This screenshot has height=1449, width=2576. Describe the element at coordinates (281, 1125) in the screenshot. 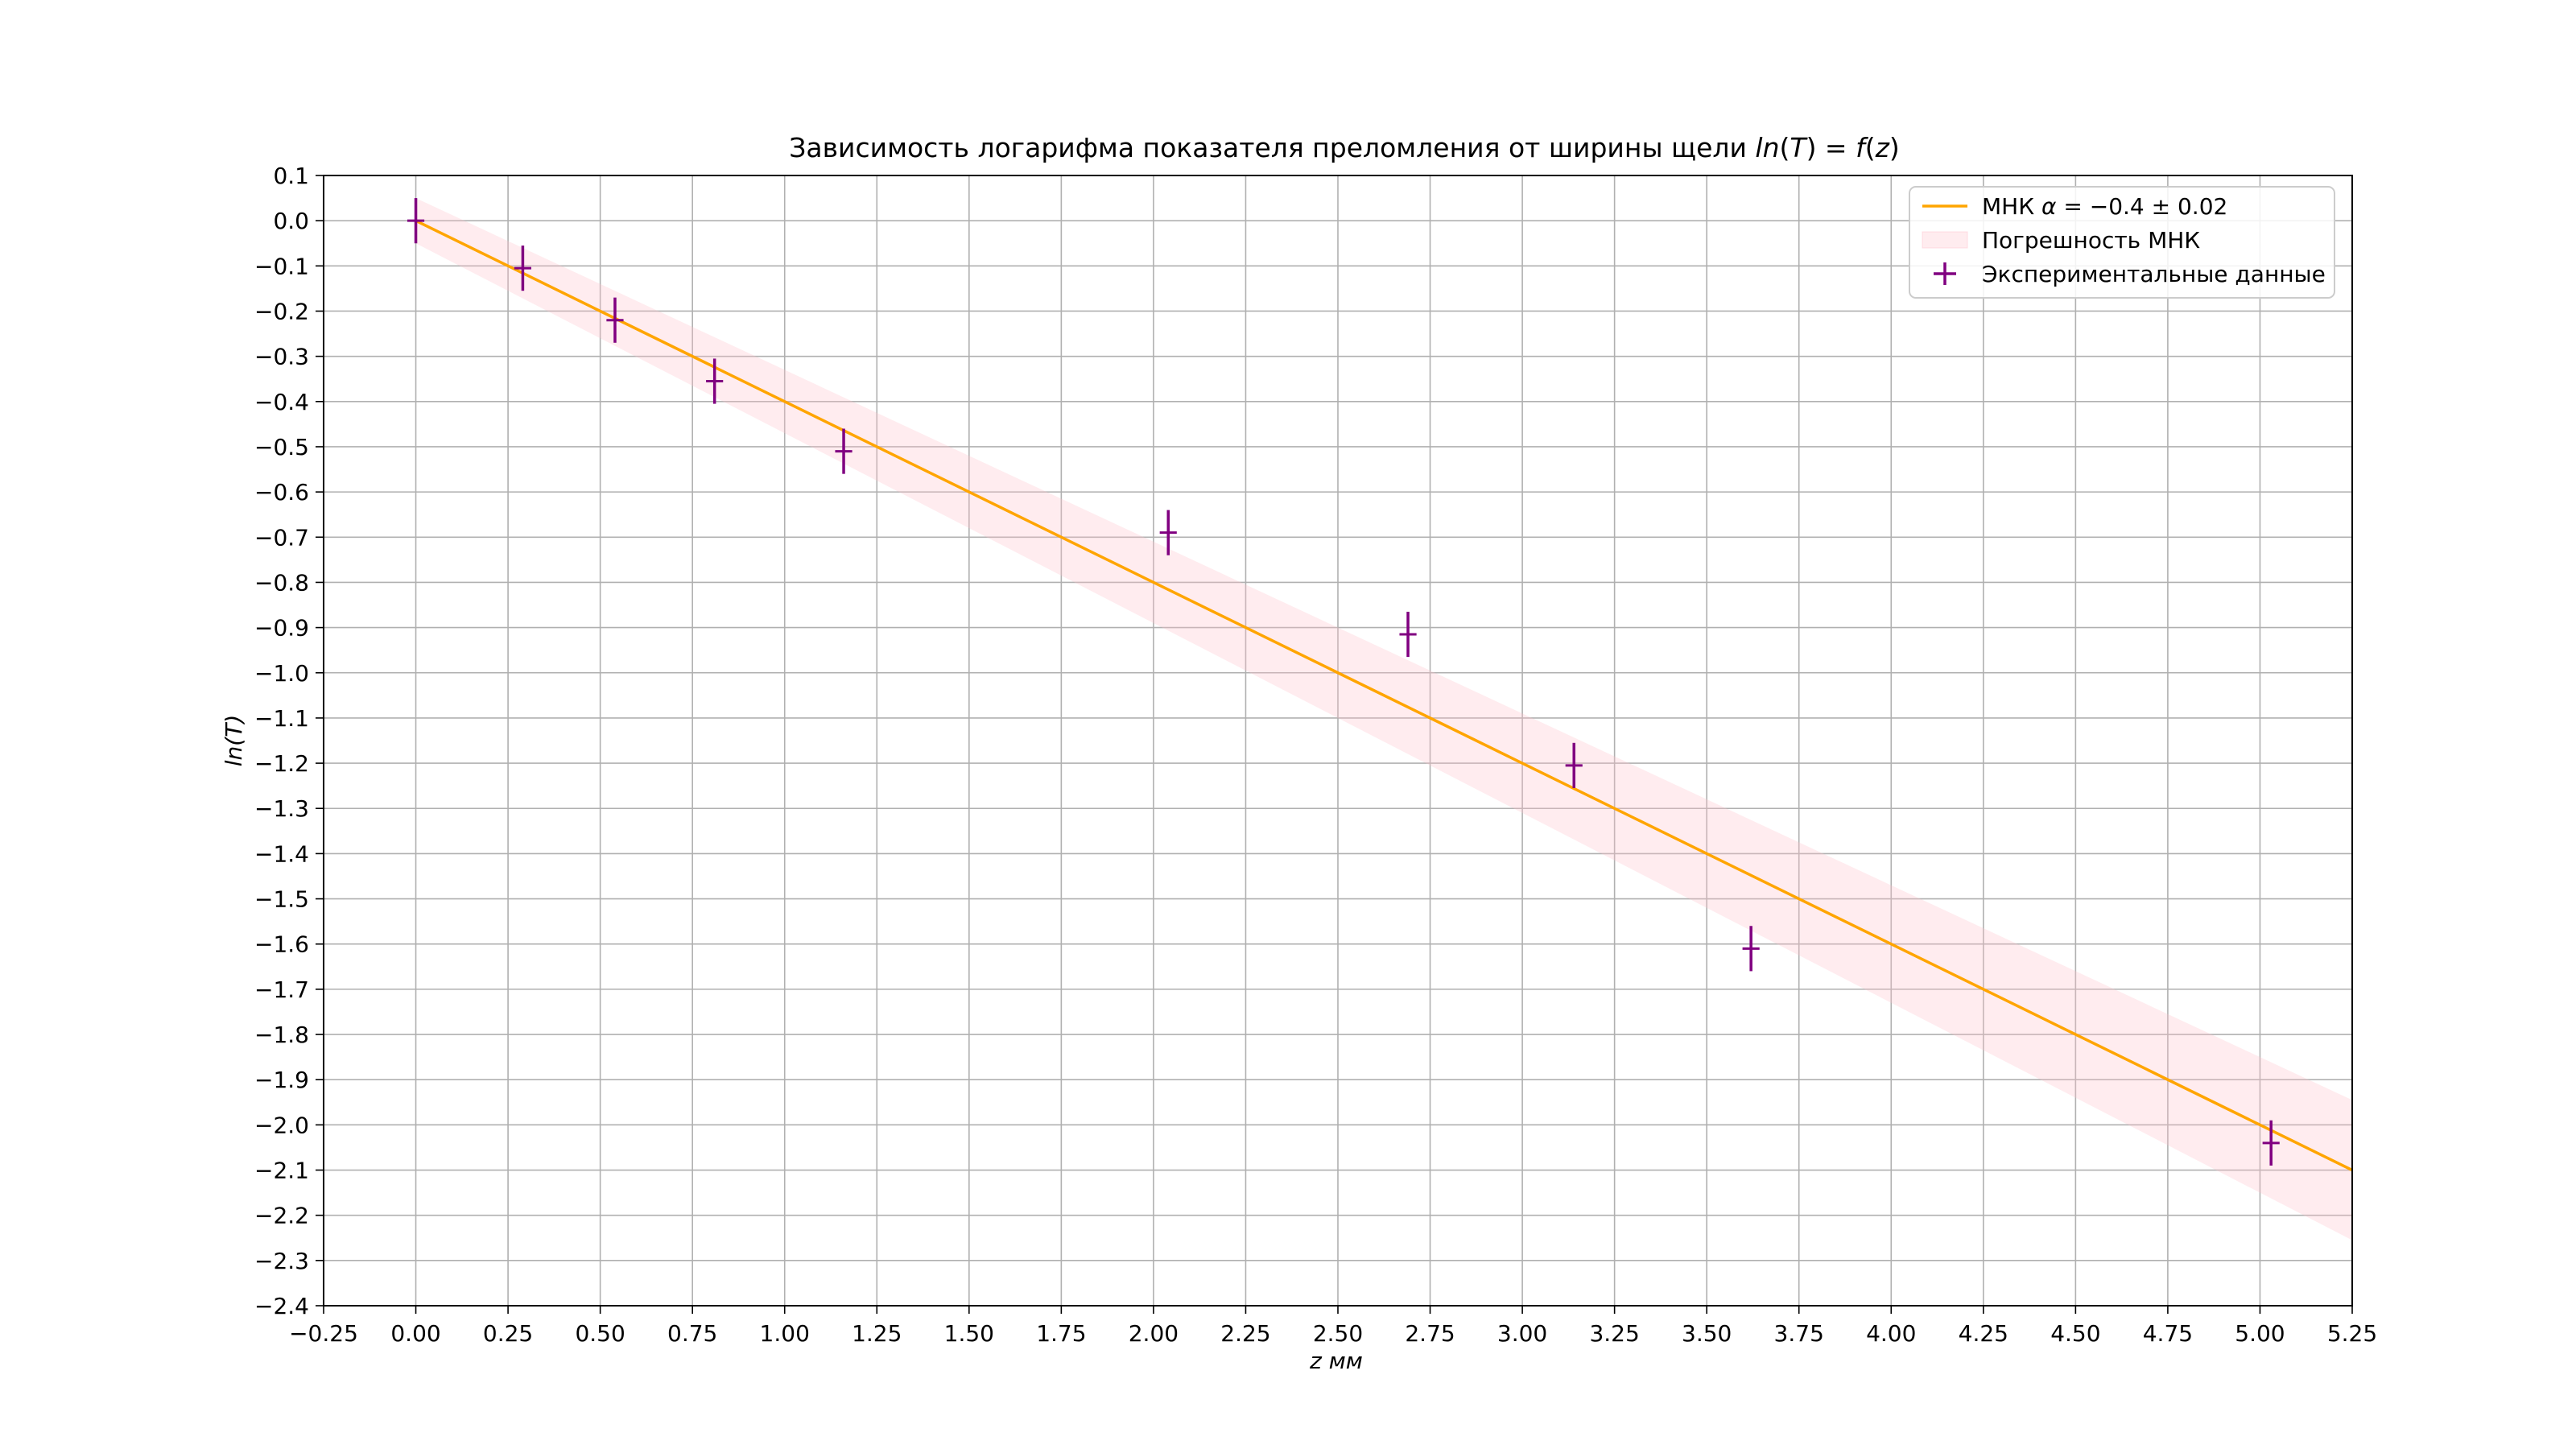

I see `y-tick-label: −2.0` at that location.